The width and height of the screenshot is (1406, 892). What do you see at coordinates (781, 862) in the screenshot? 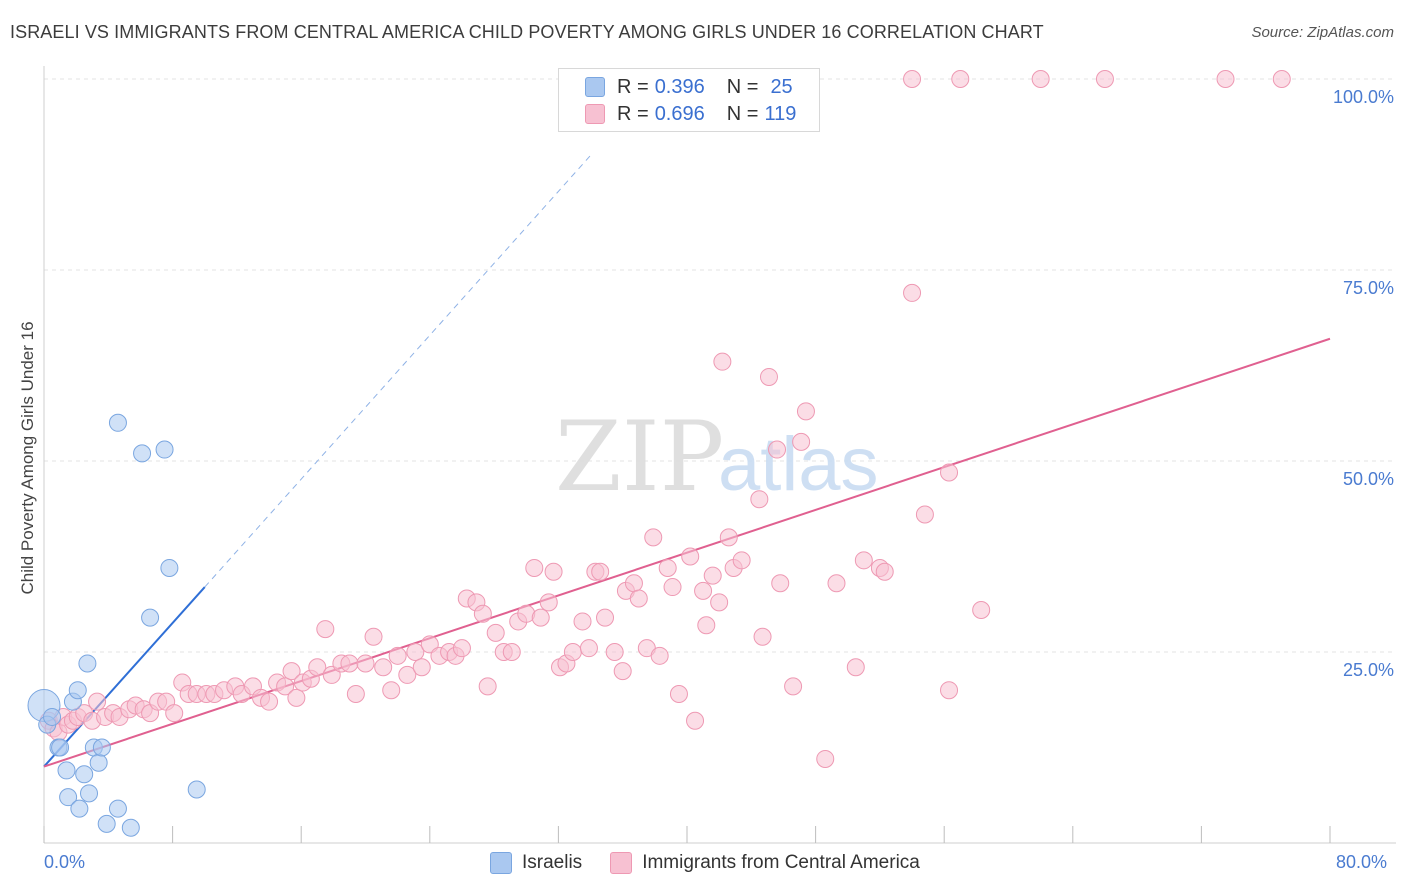
I see `bottom-legend-label-immigrants: Immigrants from Central America` at bounding box center [781, 862].